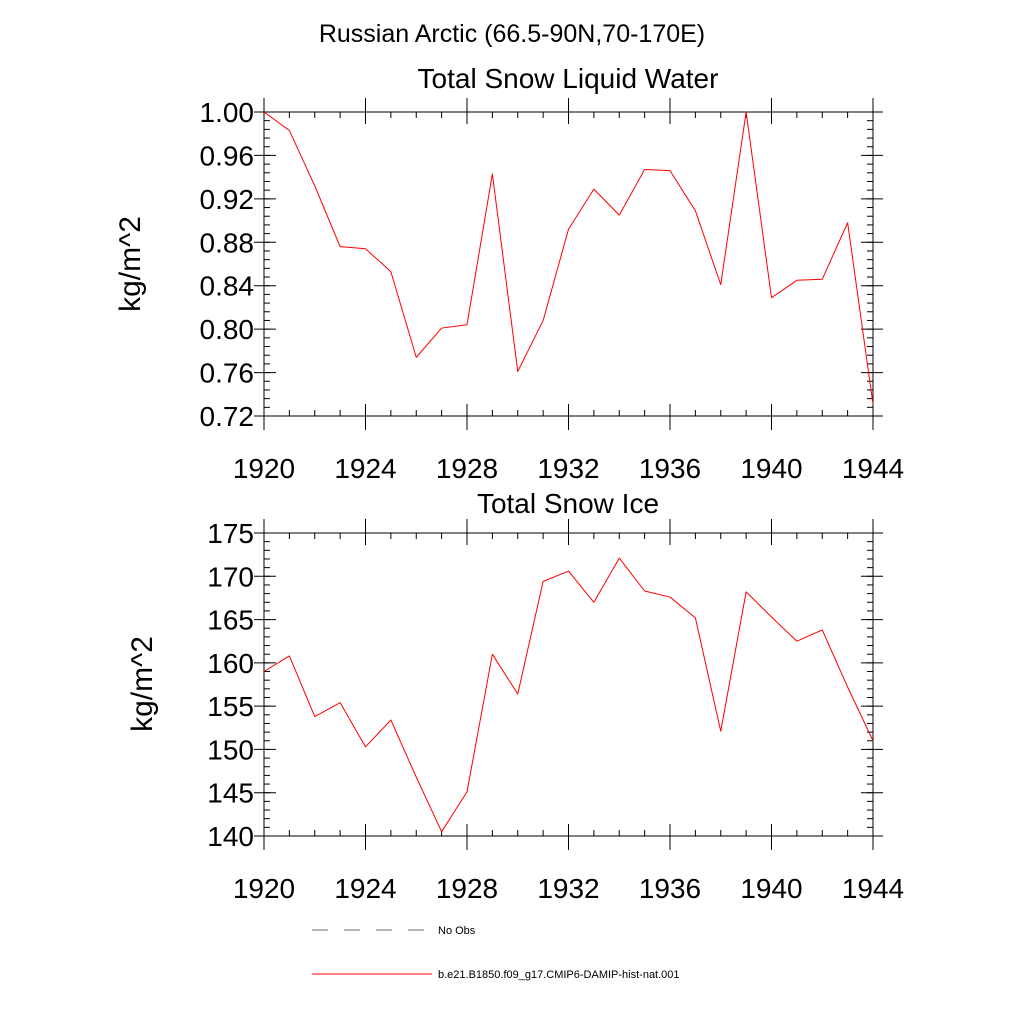  What do you see at coordinates (873, 888) in the screenshot?
I see `chart-1-xtick-label: 1944` at bounding box center [873, 888].